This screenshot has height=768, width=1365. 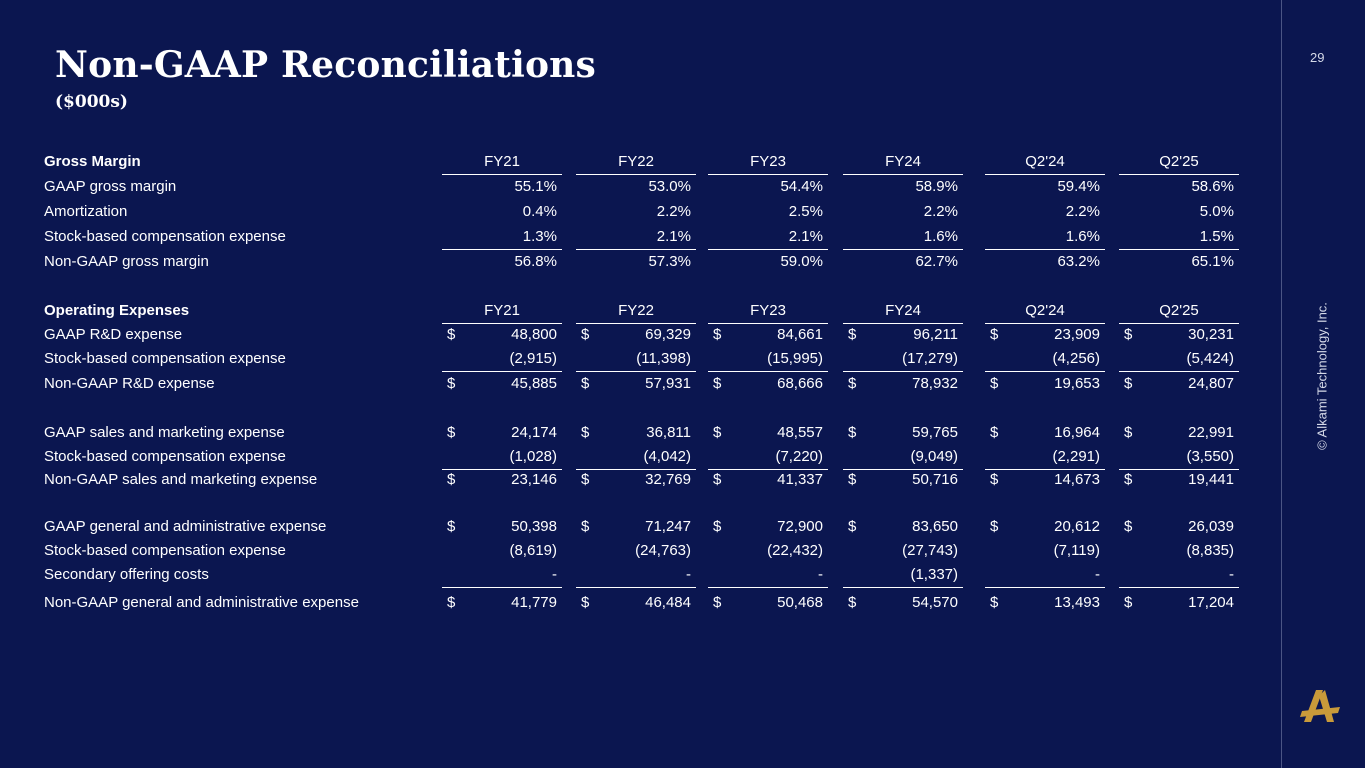 I want to click on table-cell: (27,743), so click(x=930, y=550).